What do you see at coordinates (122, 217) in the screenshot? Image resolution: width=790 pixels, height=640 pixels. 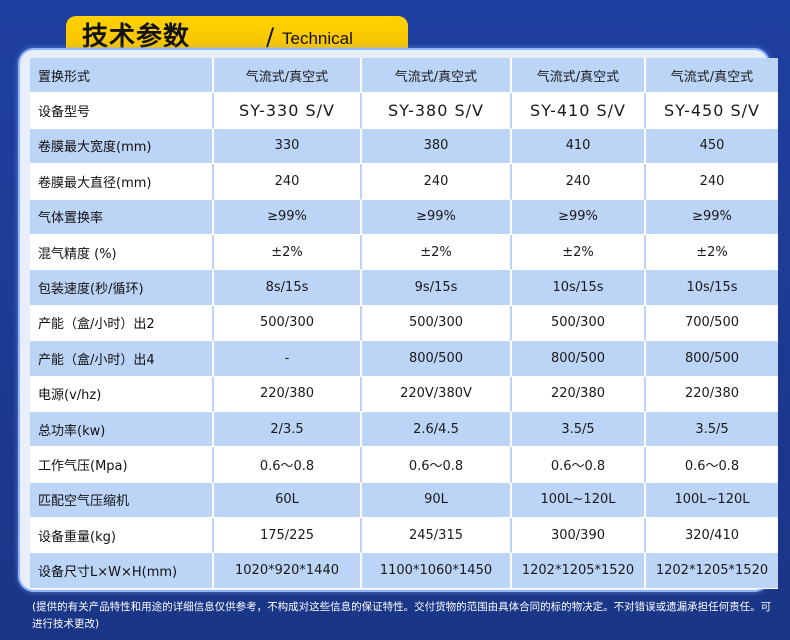 I see `row-label: 气体置换率` at bounding box center [122, 217].